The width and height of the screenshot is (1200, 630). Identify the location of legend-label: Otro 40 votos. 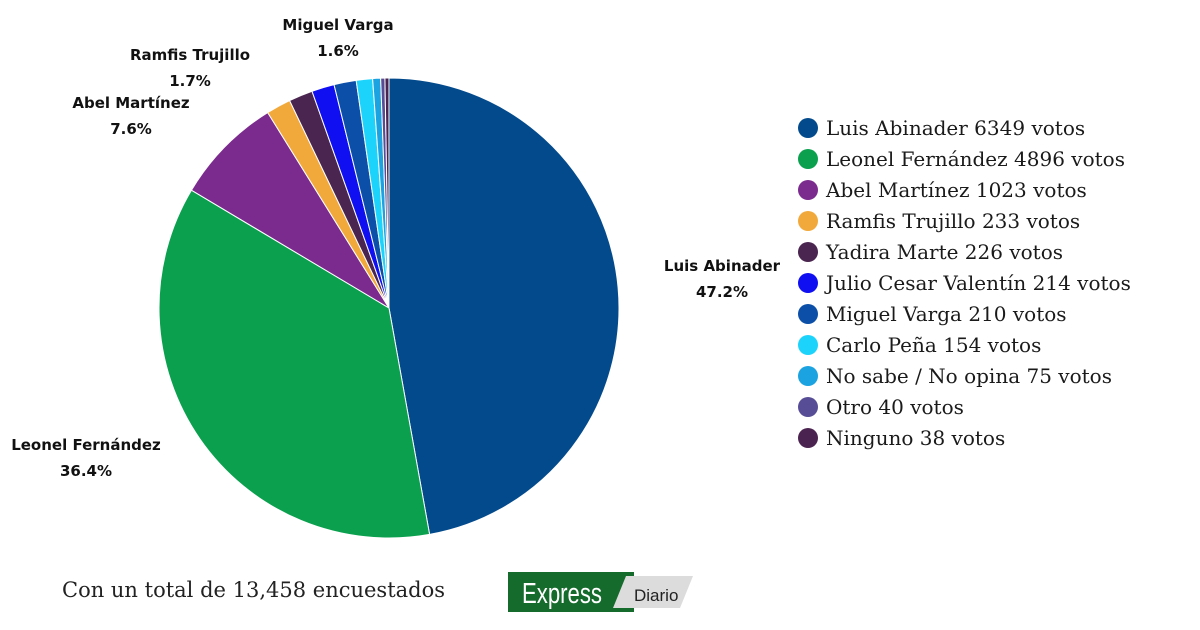
(895, 406).